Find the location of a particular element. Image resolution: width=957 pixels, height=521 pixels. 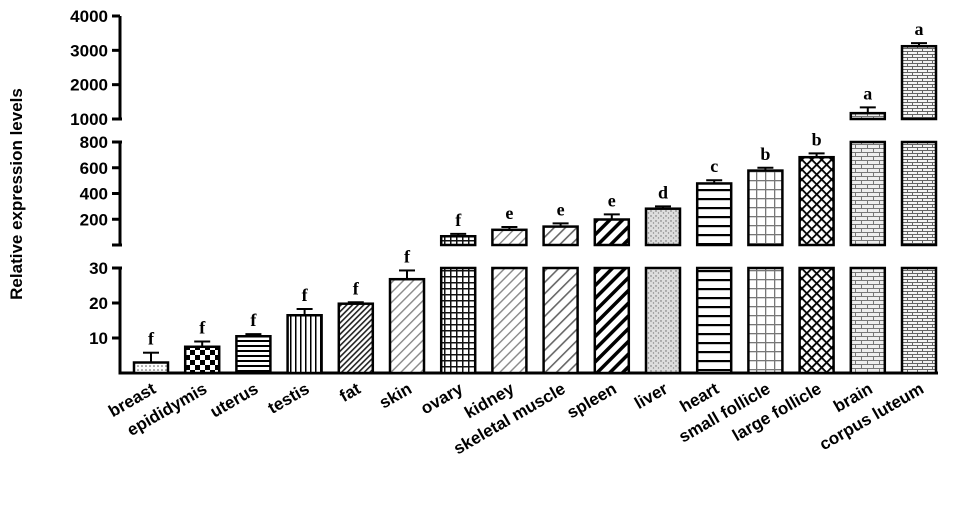

x-tick-label: skin is located at coordinates (395, 395).